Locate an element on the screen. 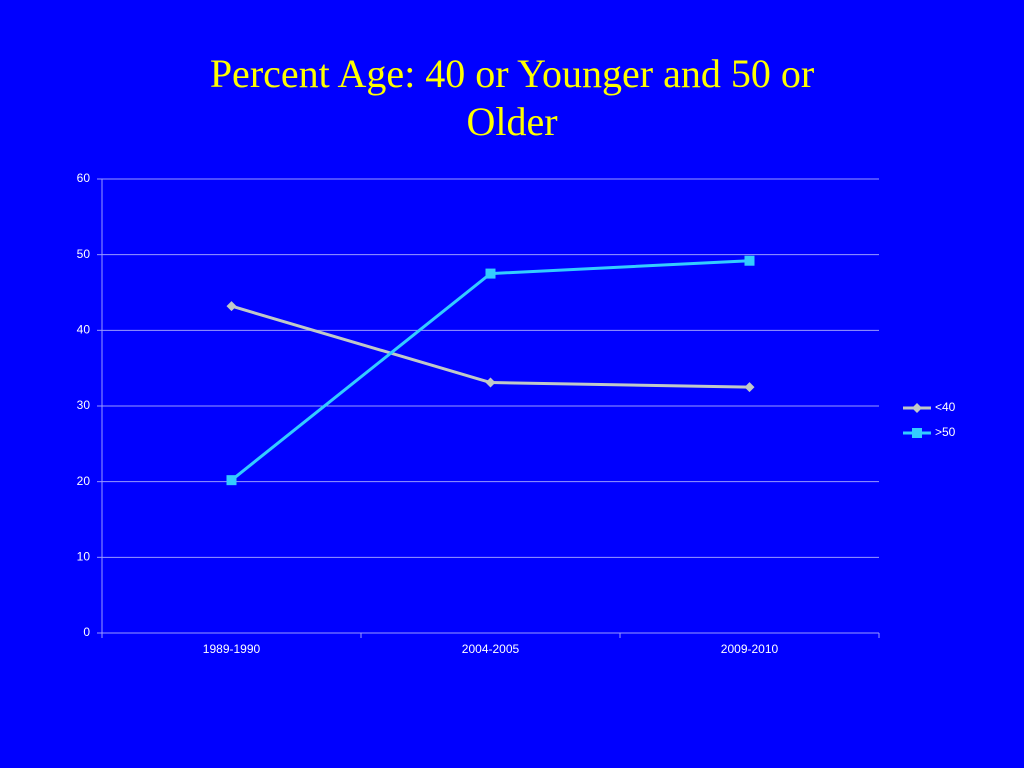 The width and height of the screenshot is (1024, 768). y-tick-label: 50 is located at coordinates (84, 254).